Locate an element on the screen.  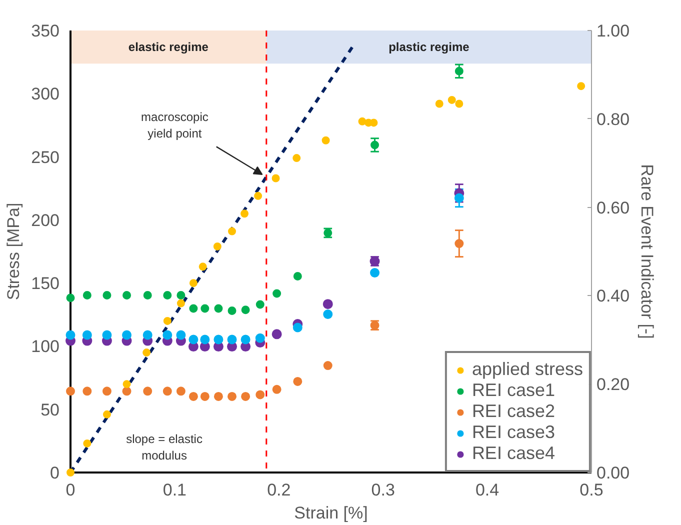
x-axis-title: Strain [%] is located at coordinates (331, 513).